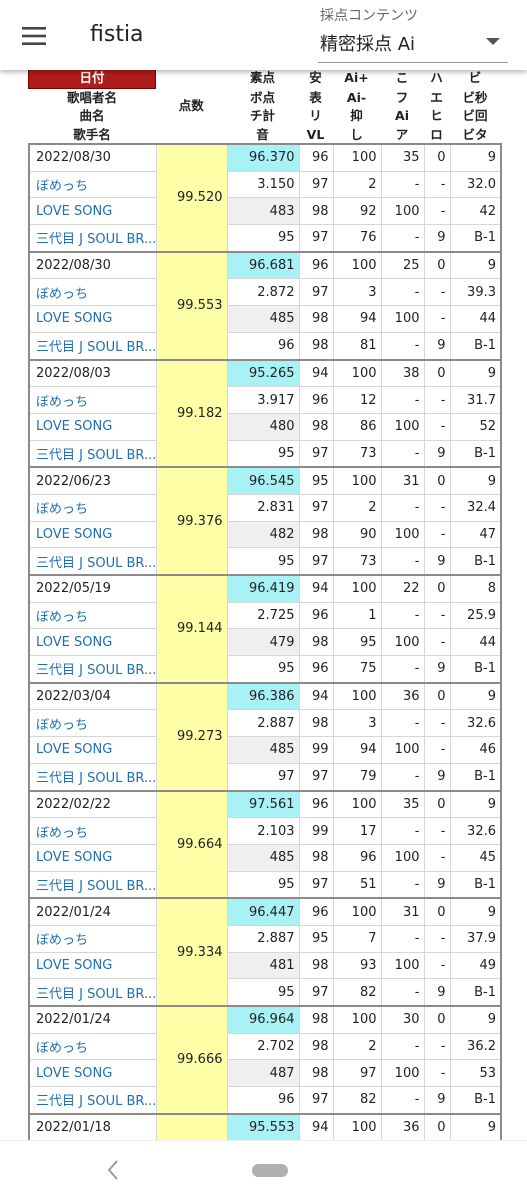 The width and height of the screenshot is (527, 1201). Describe the element at coordinates (357, 884) in the screenshot. I see `value-cell: 51` at that location.